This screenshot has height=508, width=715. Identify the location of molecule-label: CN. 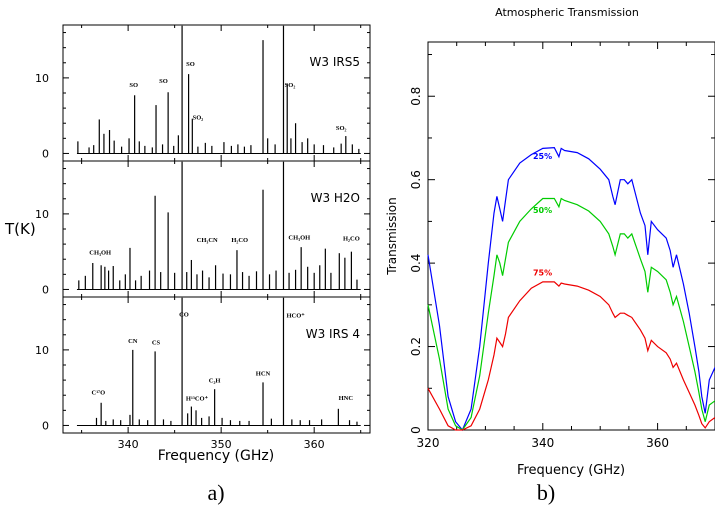
(133, 341).